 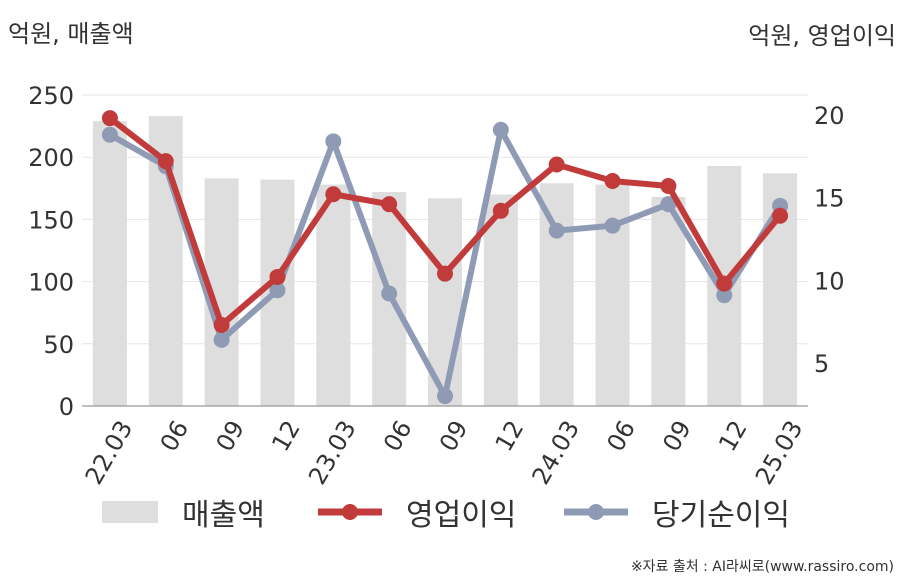 I want to click on x-tick-label: 23.03, so click(x=332, y=453).